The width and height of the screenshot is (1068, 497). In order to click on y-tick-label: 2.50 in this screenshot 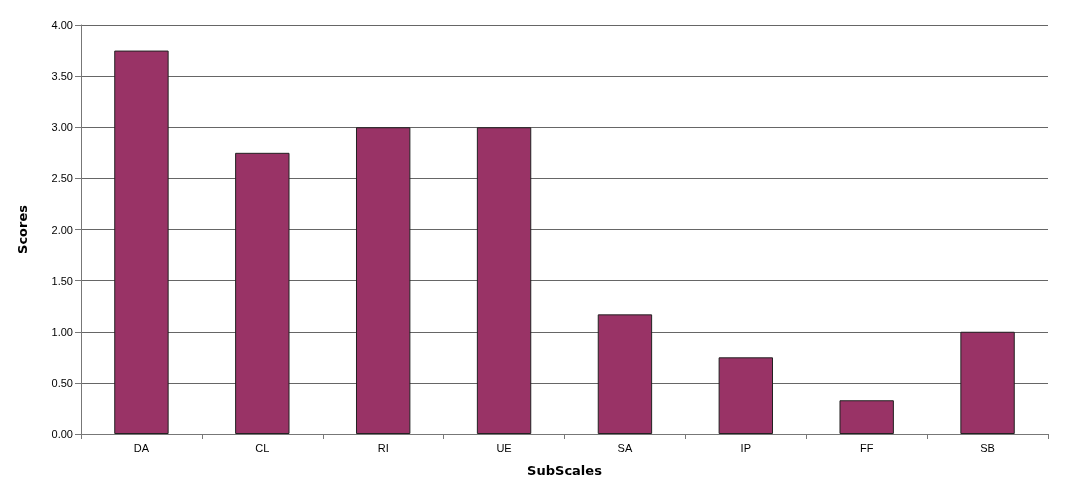, I will do `click(62, 178)`.